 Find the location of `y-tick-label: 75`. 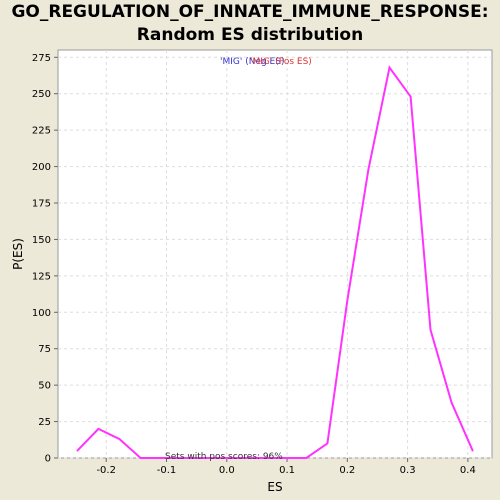

y-tick-label: 75 is located at coordinates (44, 349).